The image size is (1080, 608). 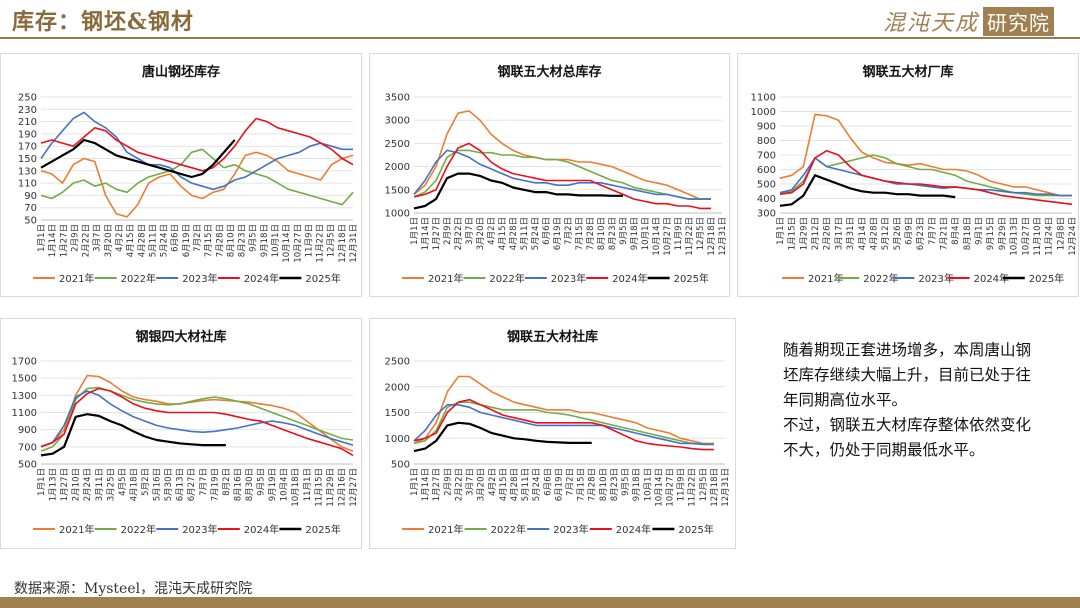 I want to click on logo: 混沌天成 研究院, so click(x=968, y=21).